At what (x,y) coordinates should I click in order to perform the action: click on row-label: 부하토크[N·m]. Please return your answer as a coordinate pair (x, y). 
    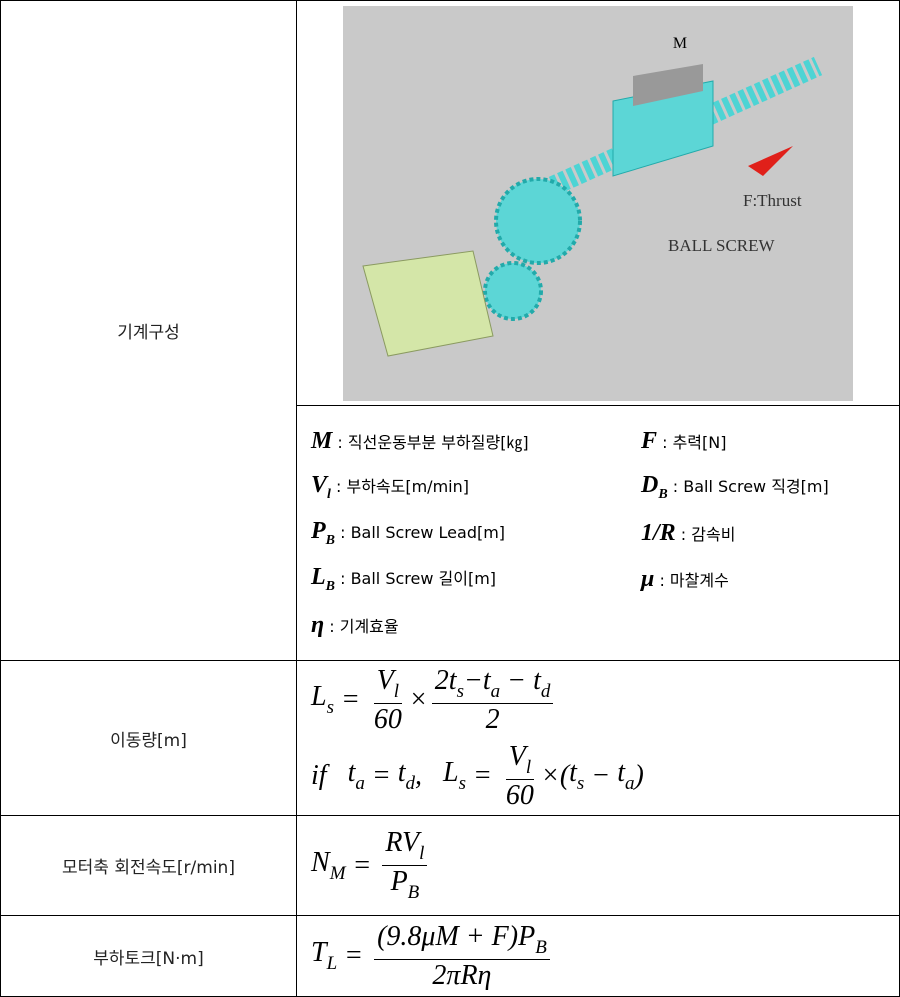
    Looking at the image, I should click on (148, 956).